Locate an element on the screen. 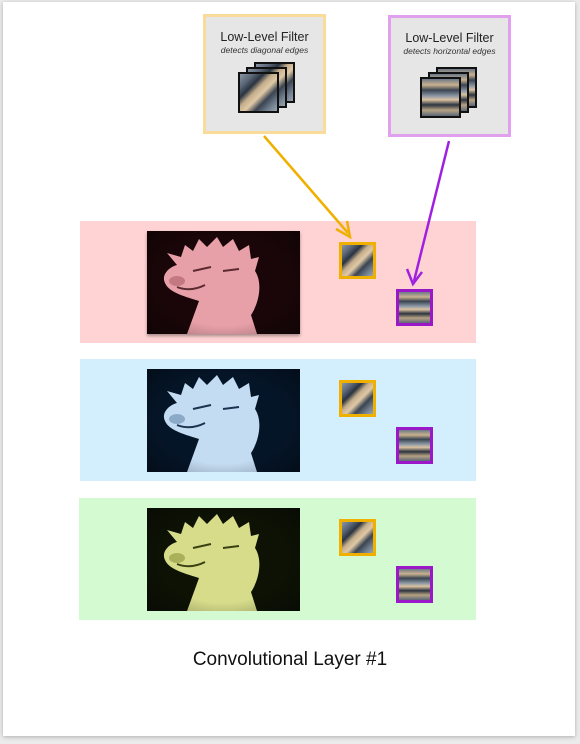  horizontal-kernel-blue is located at coordinates (414, 445).